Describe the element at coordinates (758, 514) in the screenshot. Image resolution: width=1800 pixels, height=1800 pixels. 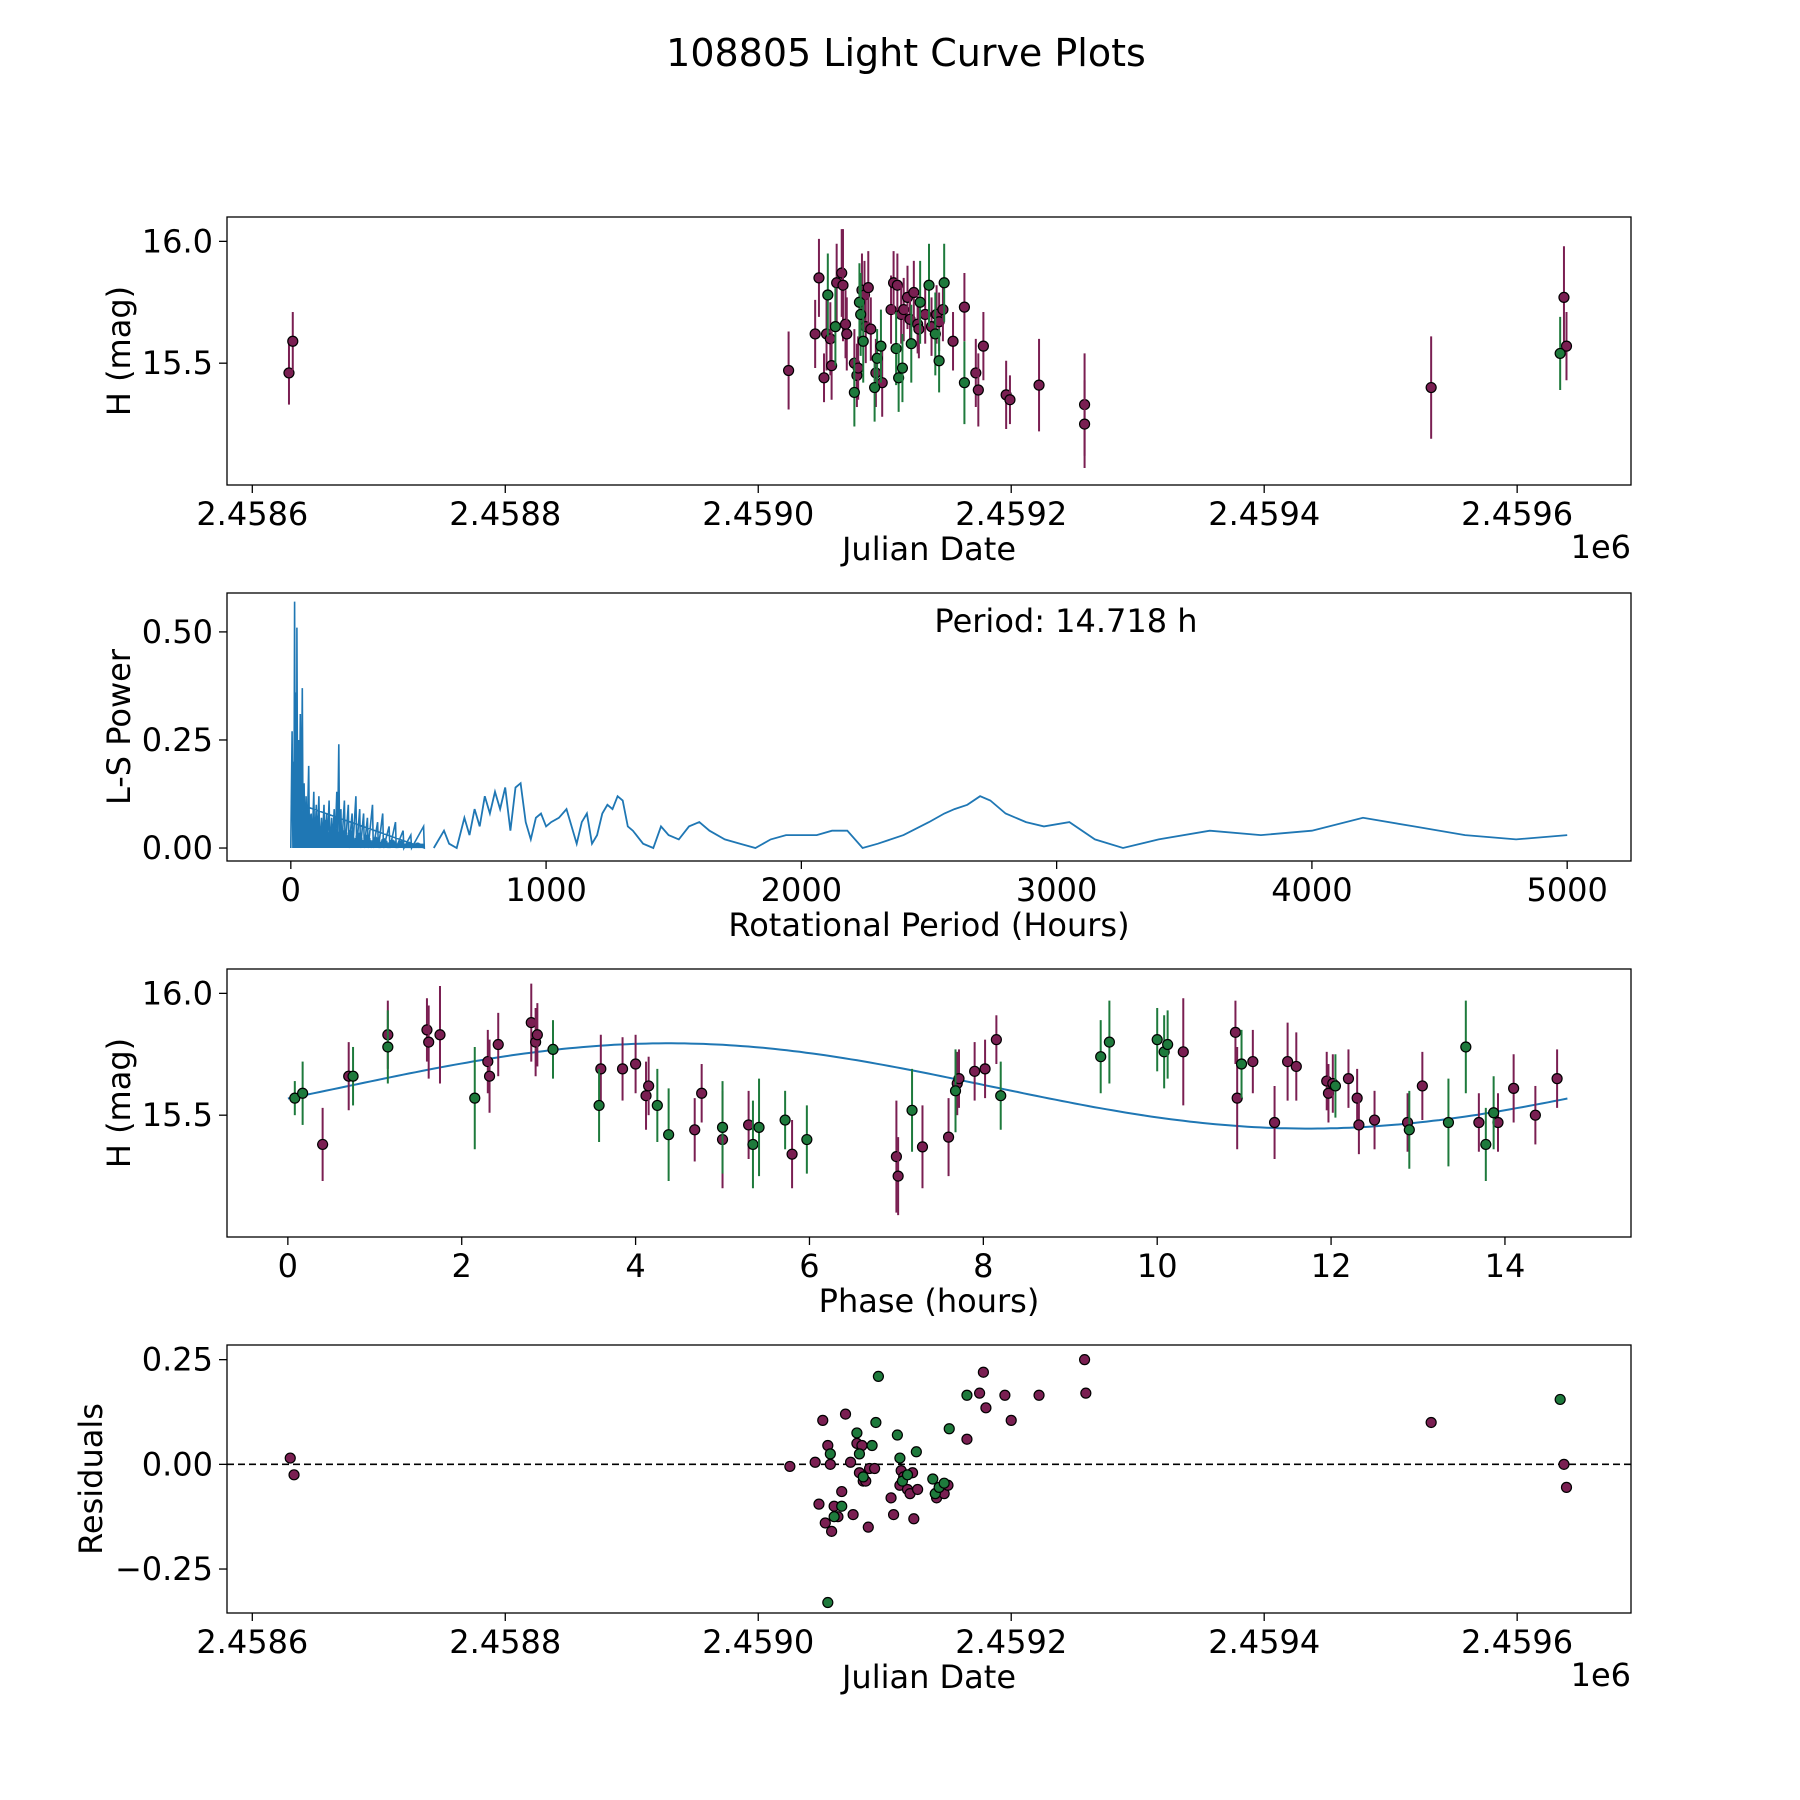
I see `x-tick-label: 2.4590` at that location.